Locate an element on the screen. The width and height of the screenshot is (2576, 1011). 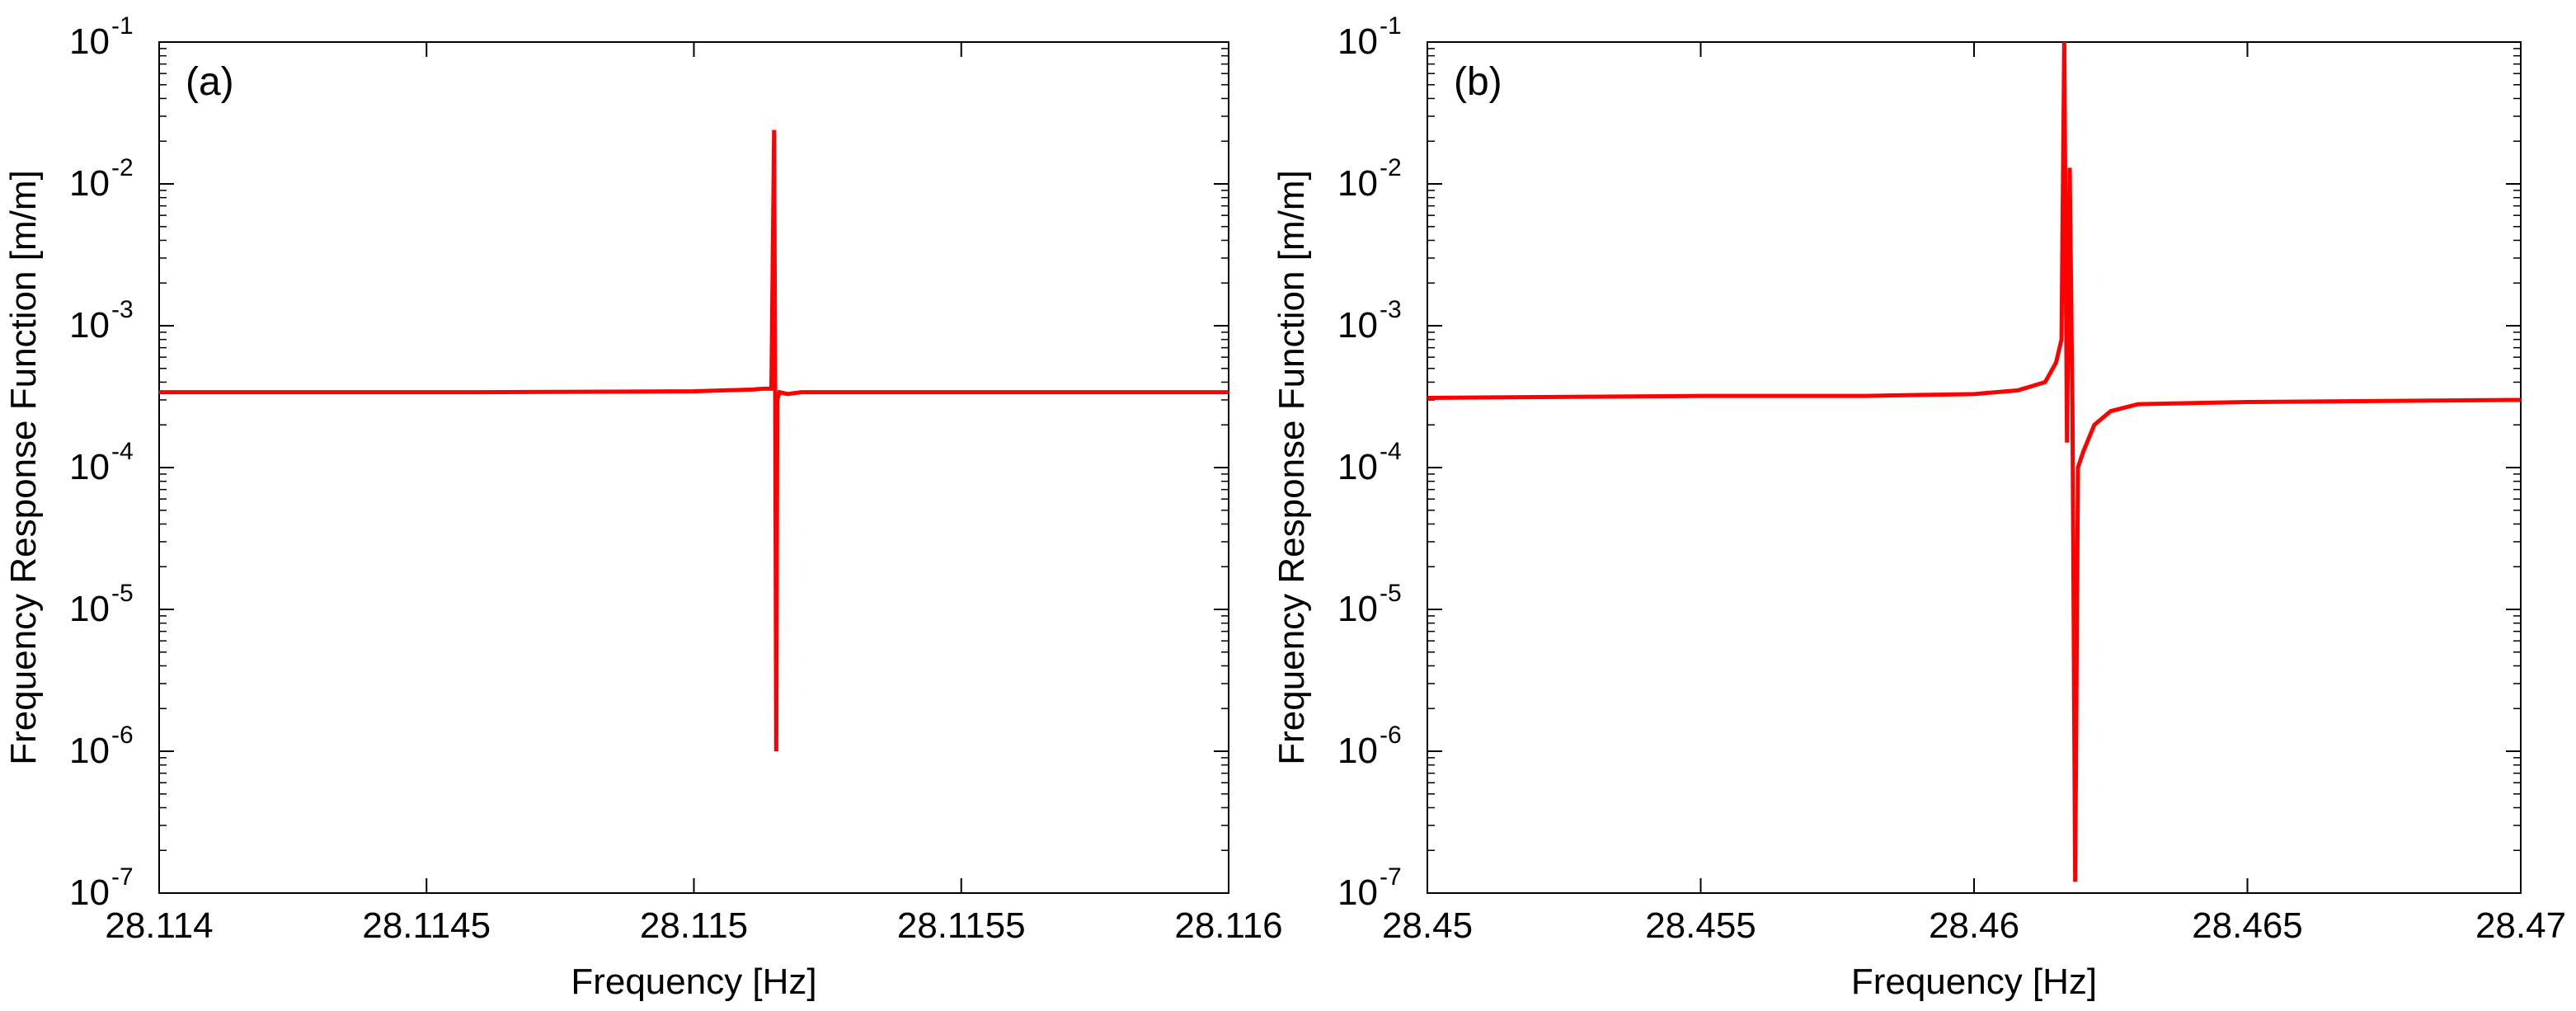
x-tick-label: 28.116 is located at coordinates (1228, 926).